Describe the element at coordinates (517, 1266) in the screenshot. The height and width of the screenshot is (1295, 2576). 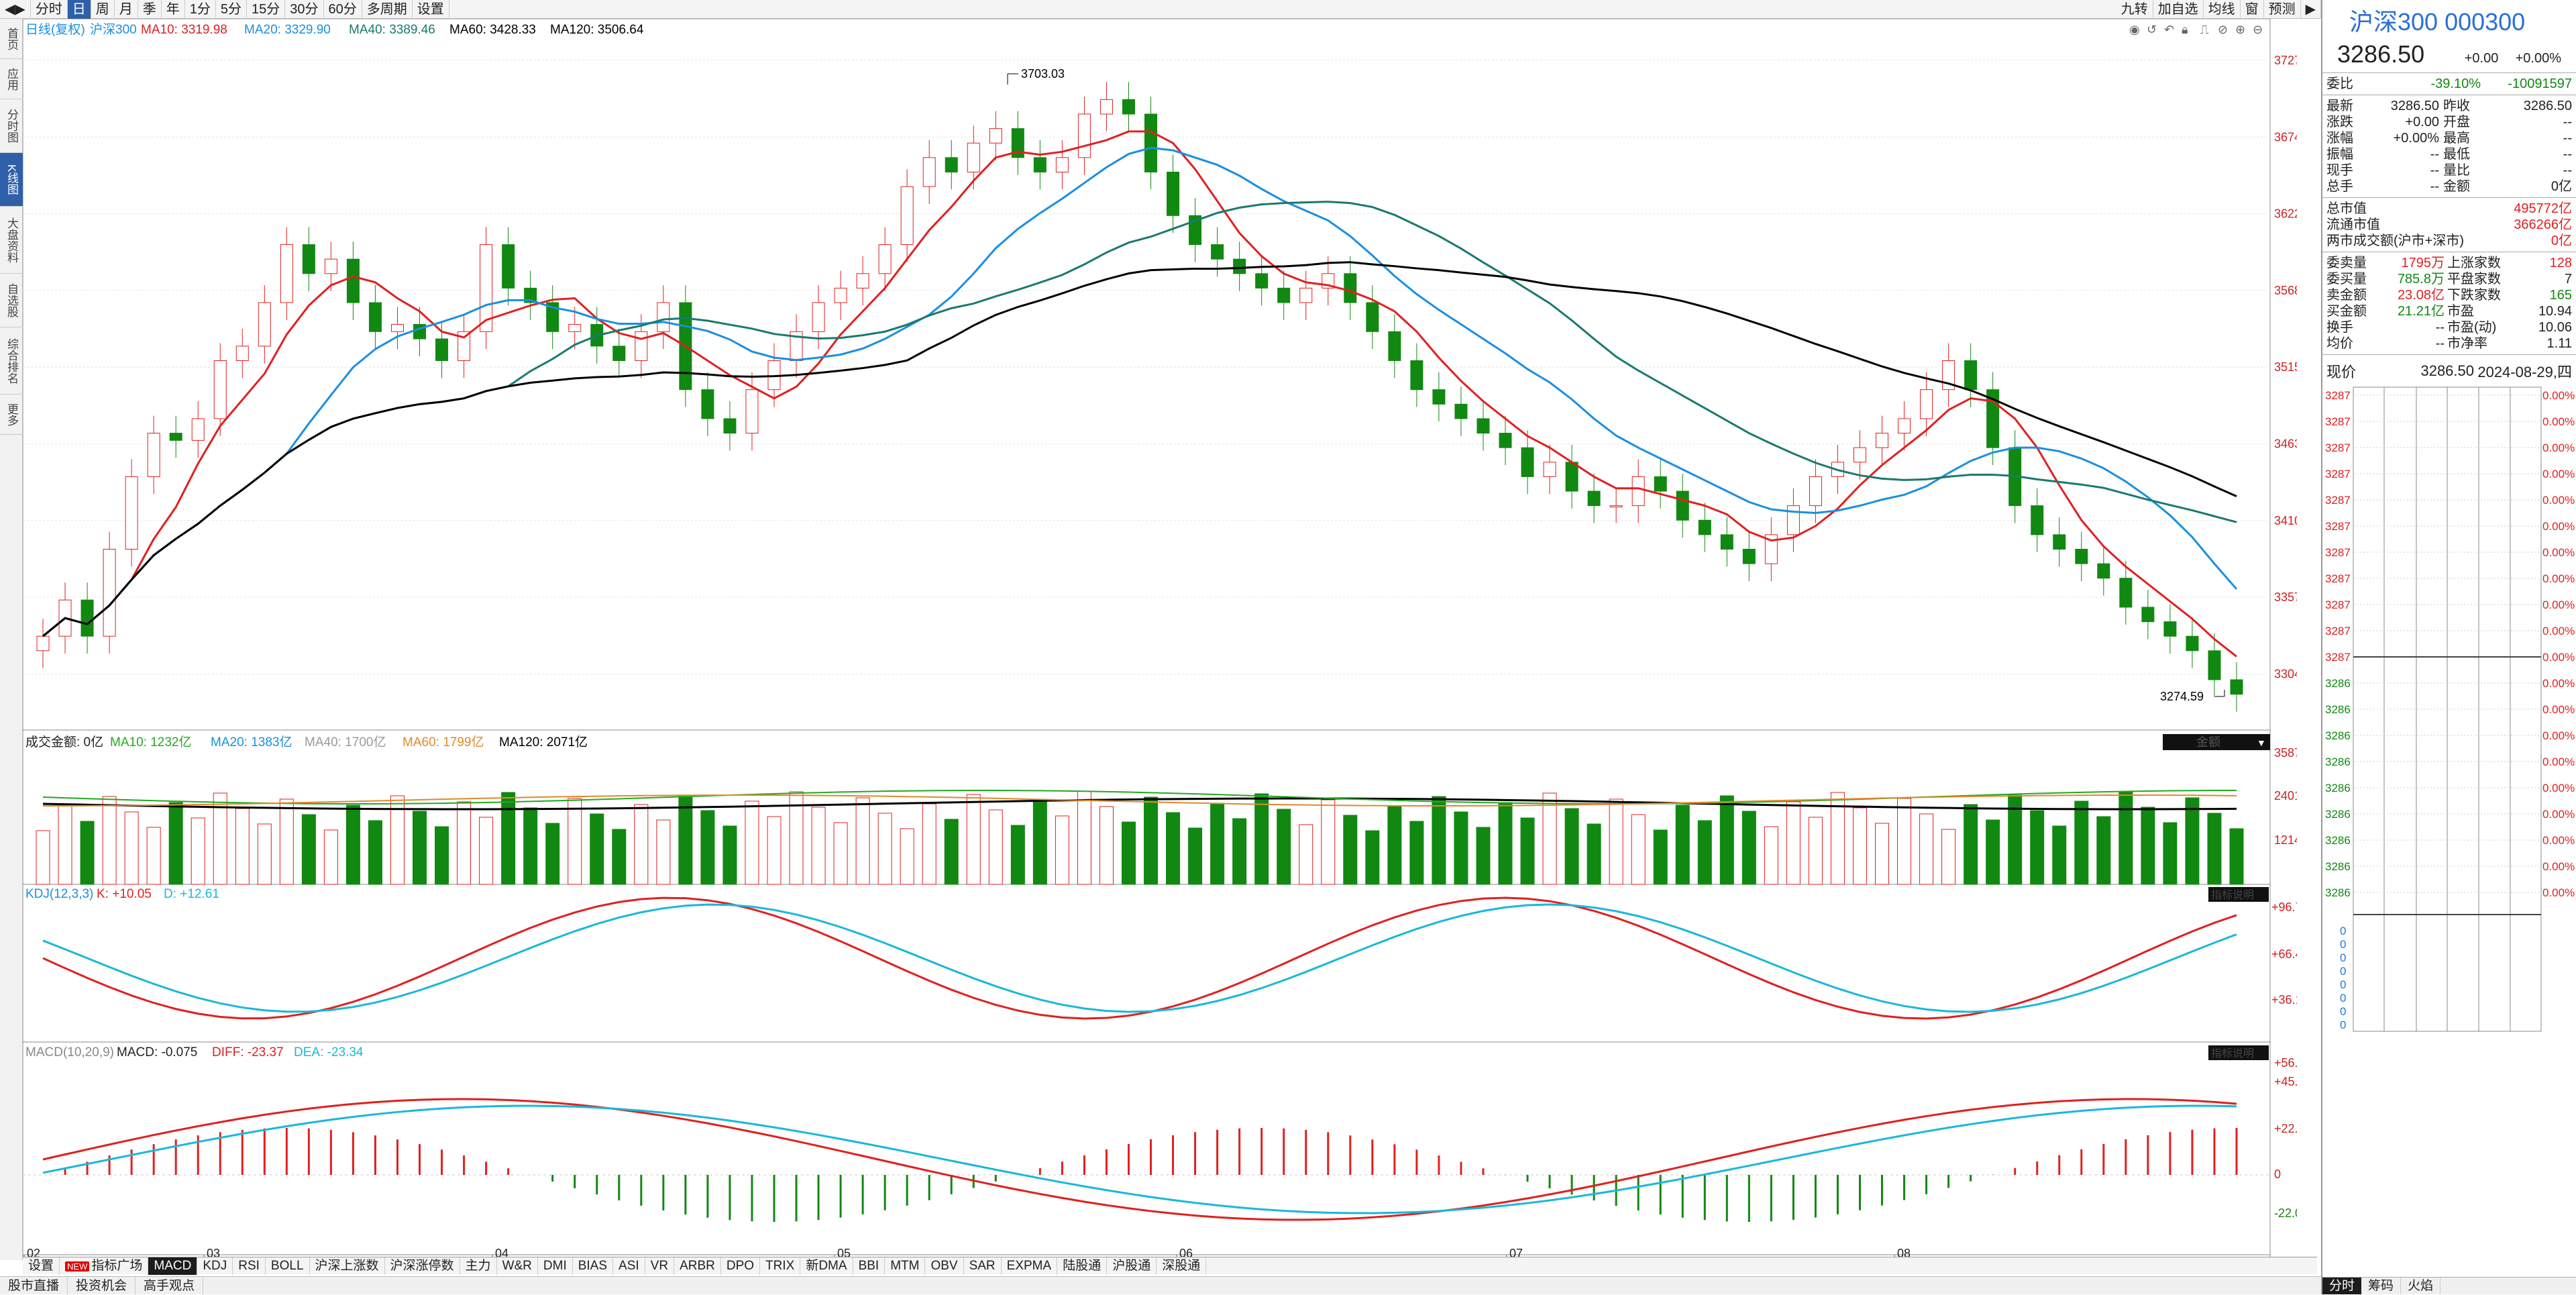
I see `indicator-tab: W&R` at that location.